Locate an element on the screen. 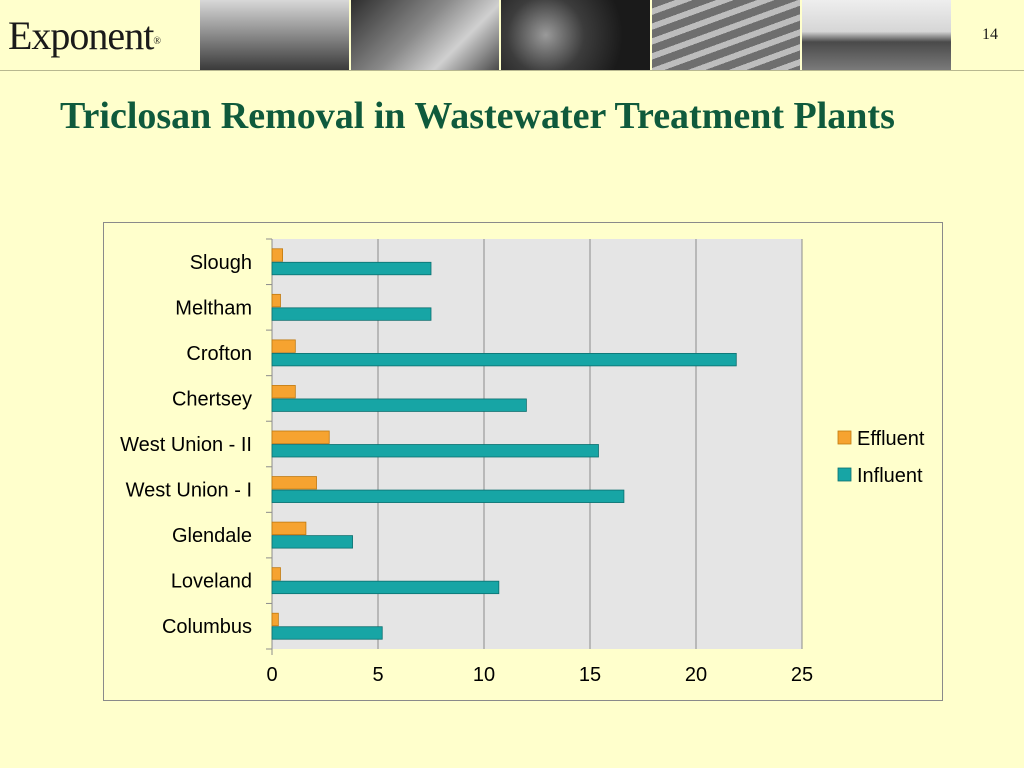  logo-text: Exponent is located at coordinates (81, 35).